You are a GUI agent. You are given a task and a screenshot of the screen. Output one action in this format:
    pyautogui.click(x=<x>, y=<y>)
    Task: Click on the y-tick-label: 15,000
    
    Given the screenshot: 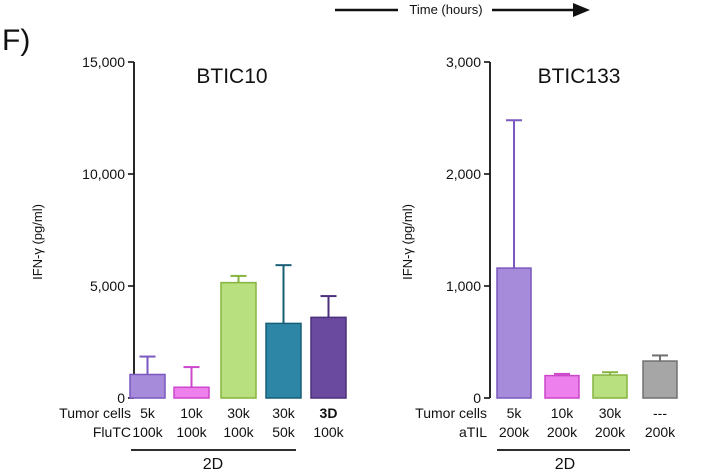 What is the action you would take?
    pyautogui.click(x=103, y=62)
    